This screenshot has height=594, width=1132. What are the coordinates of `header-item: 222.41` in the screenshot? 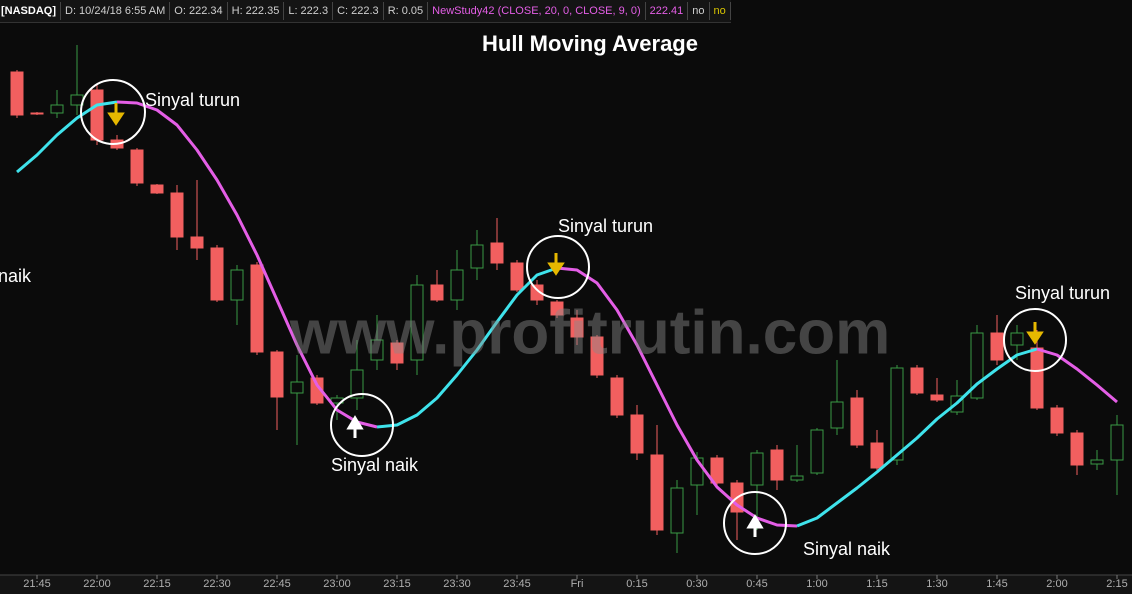 It's located at (667, 11).